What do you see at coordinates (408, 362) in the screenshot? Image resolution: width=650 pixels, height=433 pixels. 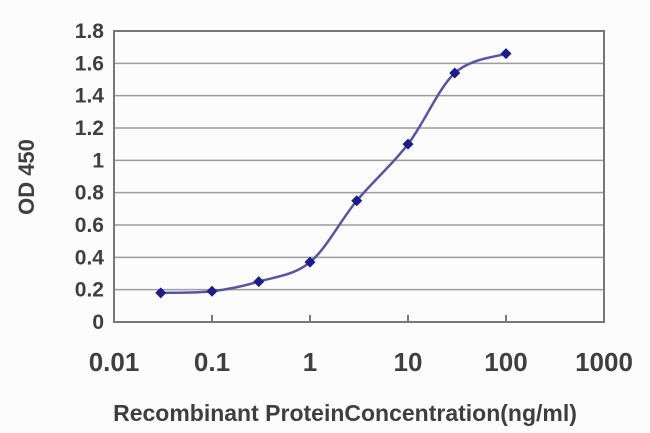 I see `x-tick-label: 10` at bounding box center [408, 362].